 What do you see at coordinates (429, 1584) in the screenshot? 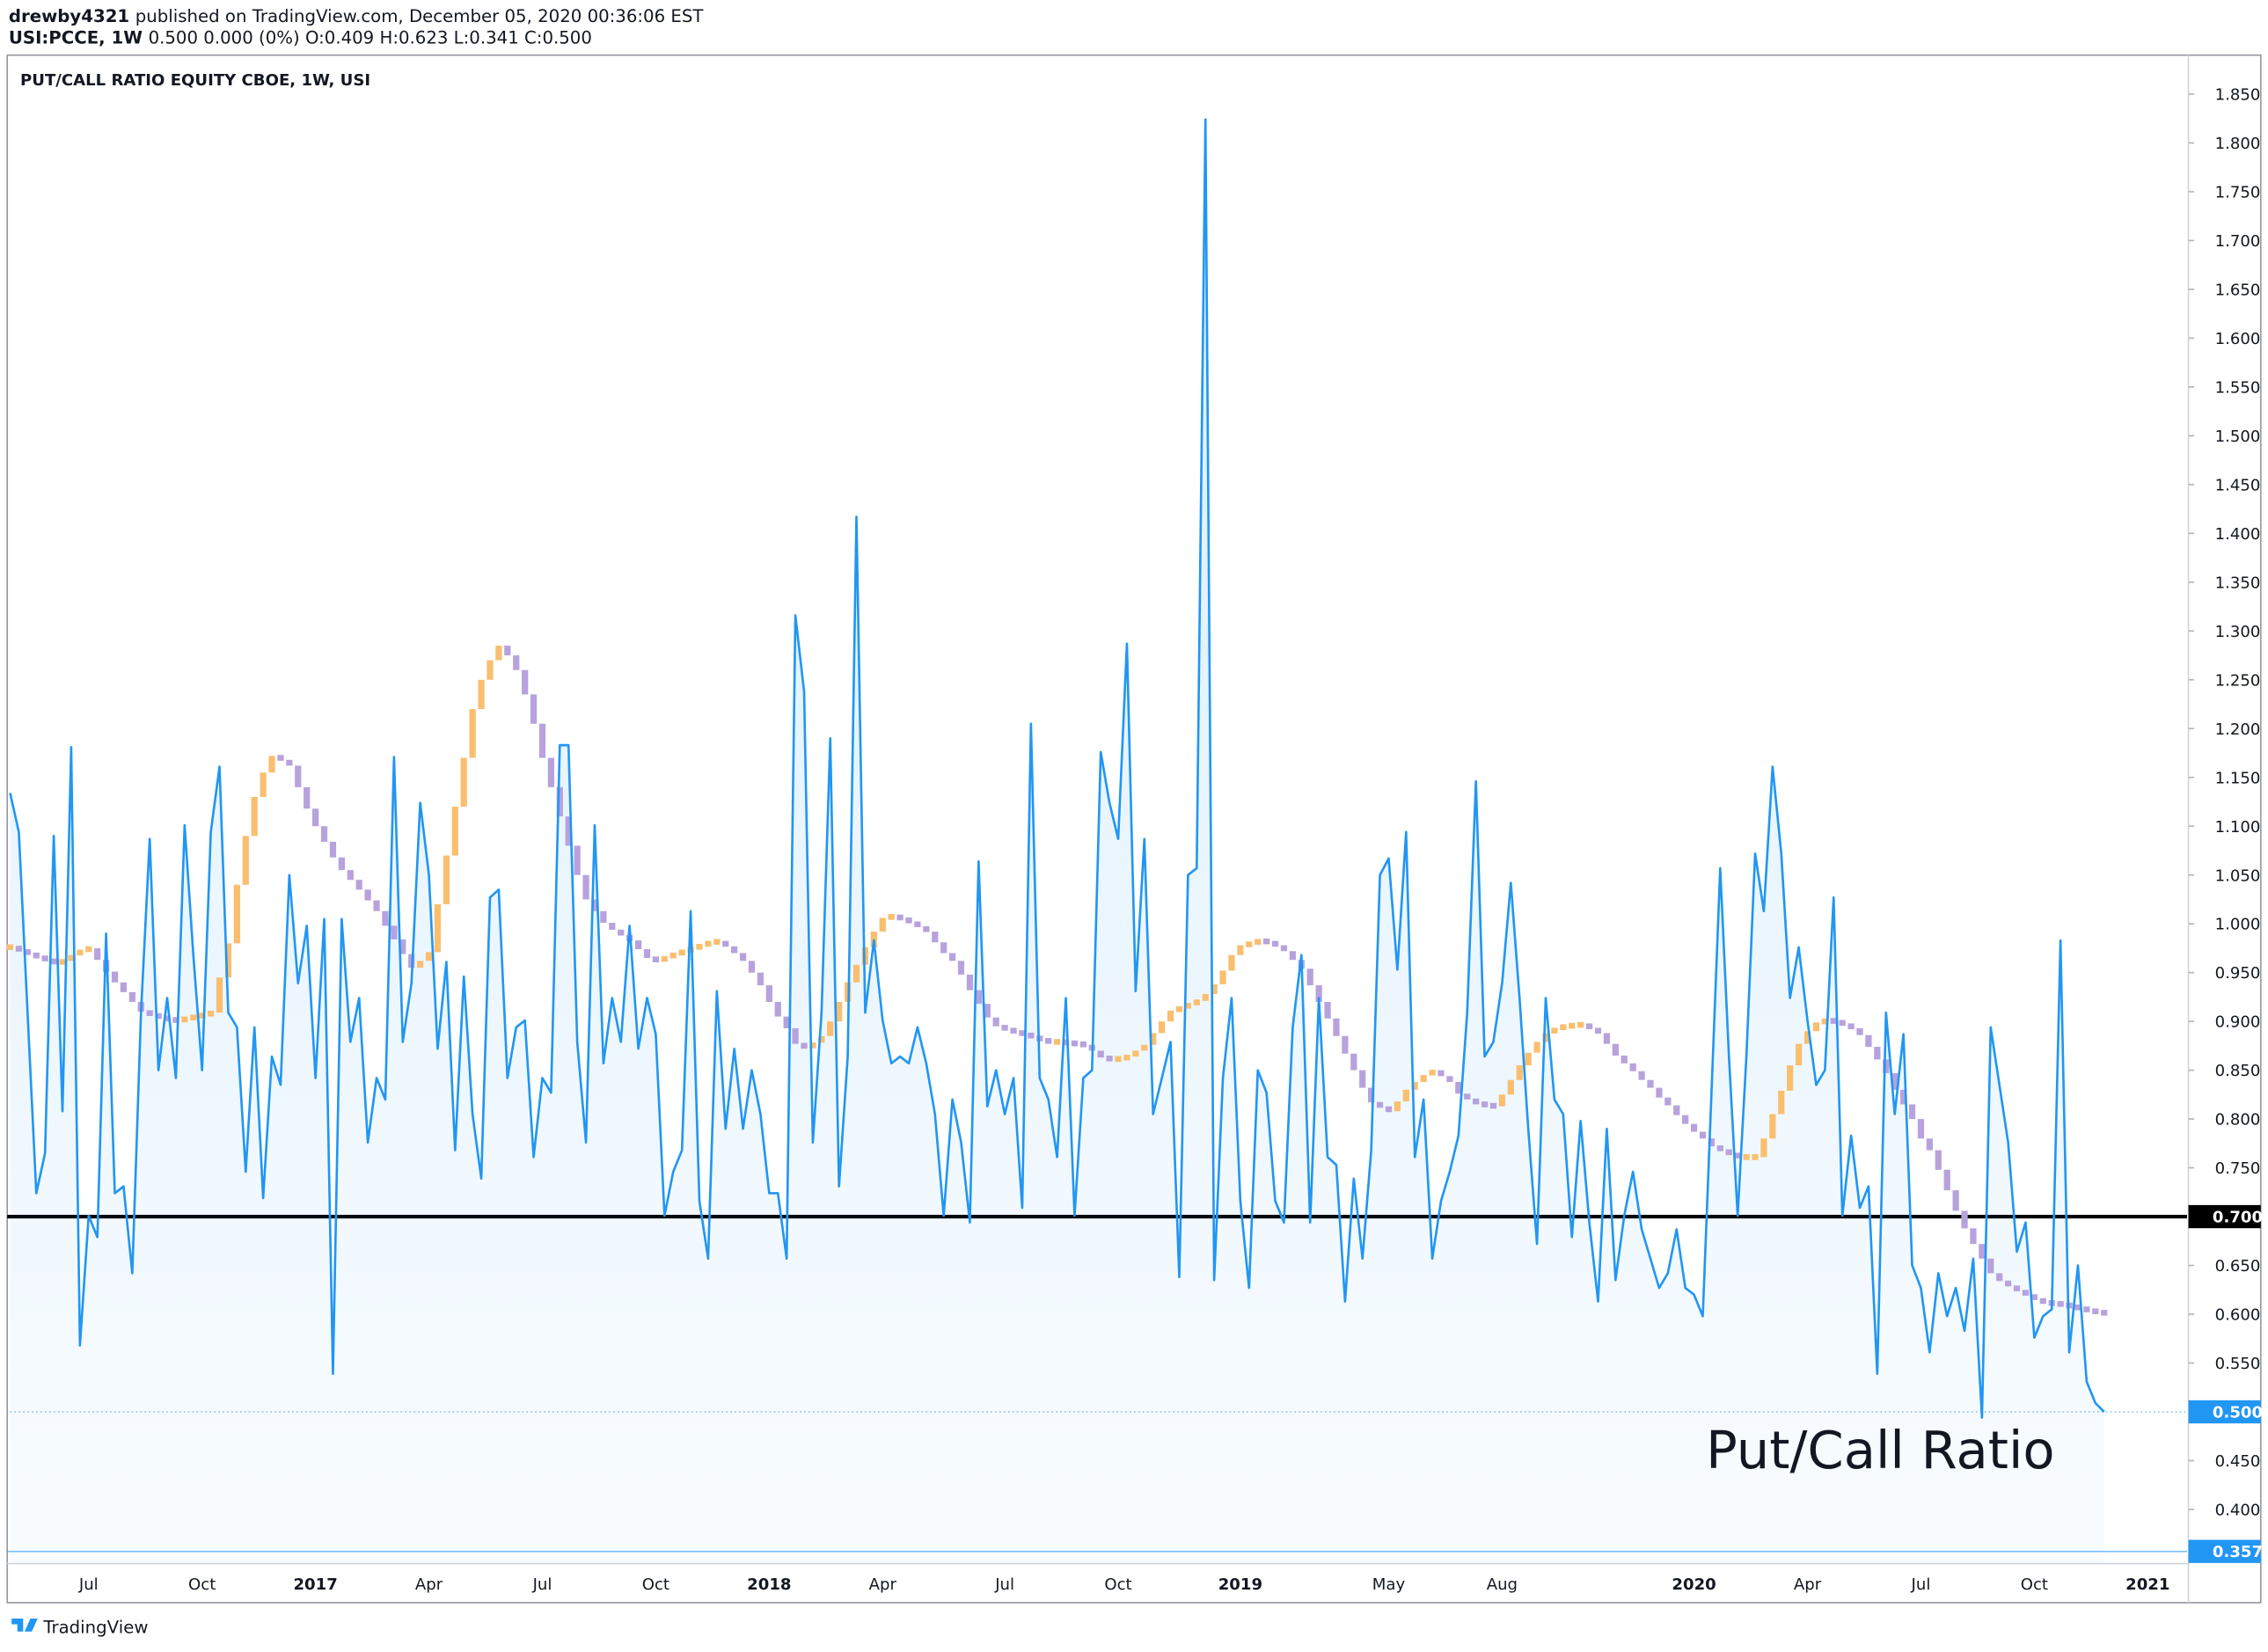
I see `x-tick-label: Apr` at bounding box center [429, 1584].